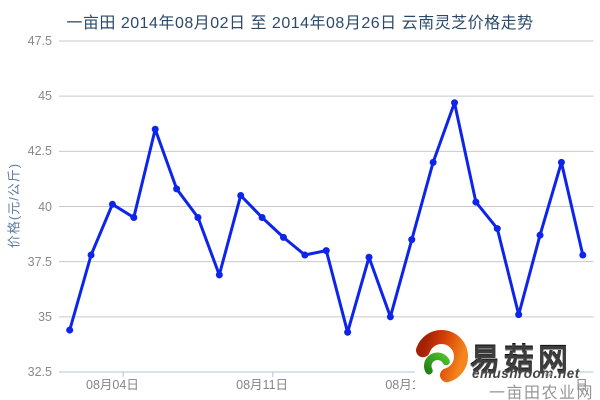  I want to click on y-axis-label: 45, so click(45, 96).